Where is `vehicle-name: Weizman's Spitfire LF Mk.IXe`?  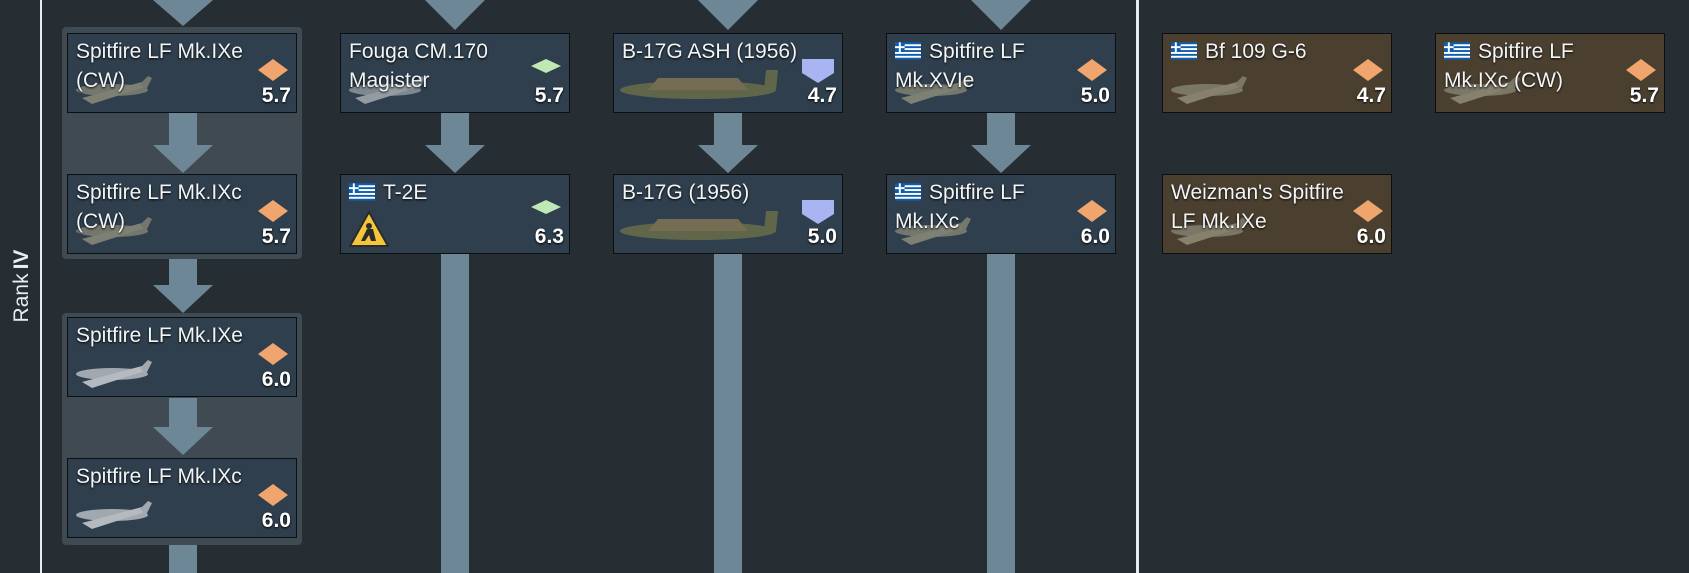 vehicle-name: Weizman's Spitfire LF Mk.IXe is located at coordinates (1261, 207).